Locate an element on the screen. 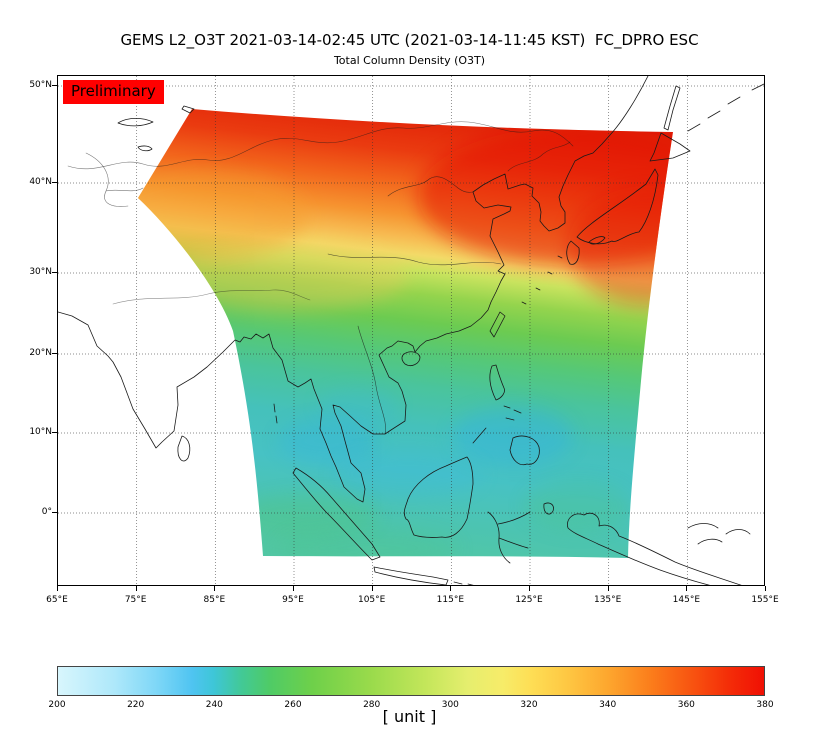 This screenshot has height=751, width=819. river-yangtze is located at coordinates (414, 259).